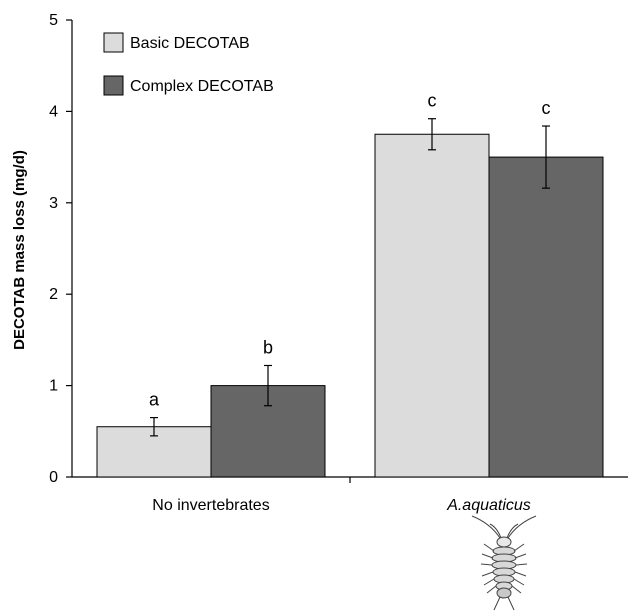  What do you see at coordinates (488, 505) in the screenshot?
I see `x-category-label: A.aquaticus` at bounding box center [488, 505].